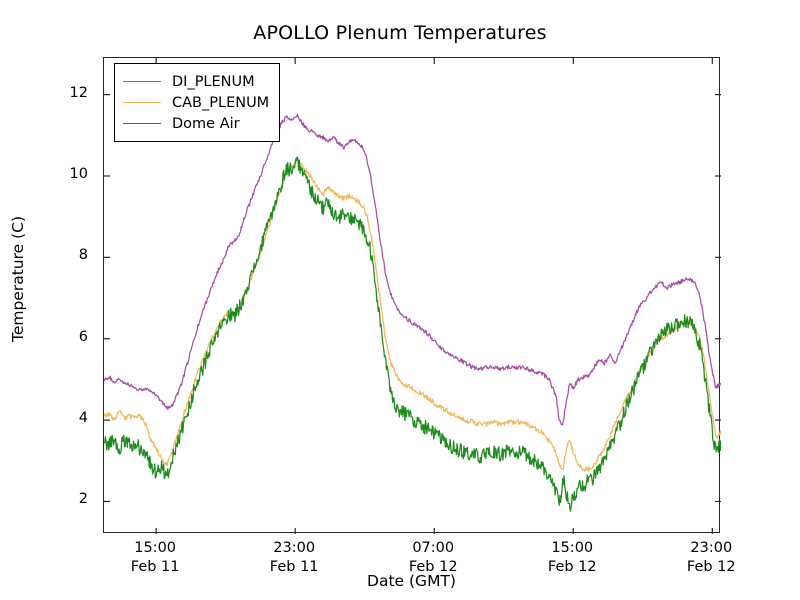 The image size is (800, 600). What do you see at coordinates (83, 418) in the screenshot?
I see `y-tick-label: 4` at bounding box center [83, 418].